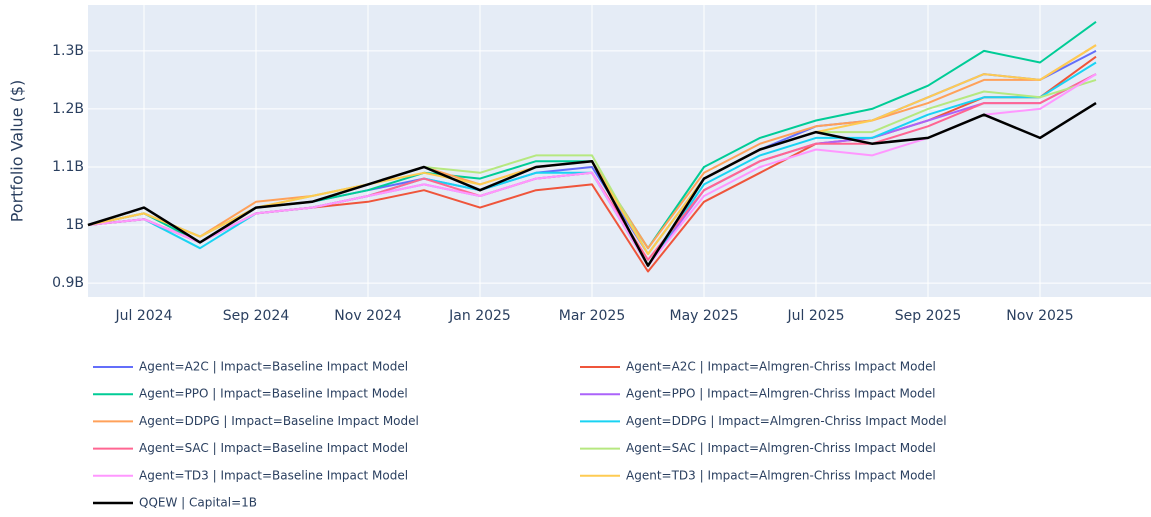 The image size is (1151, 517). What do you see at coordinates (68, 51) in the screenshot?
I see `y-tick-label: 1.3B` at bounding box center [68, 51].